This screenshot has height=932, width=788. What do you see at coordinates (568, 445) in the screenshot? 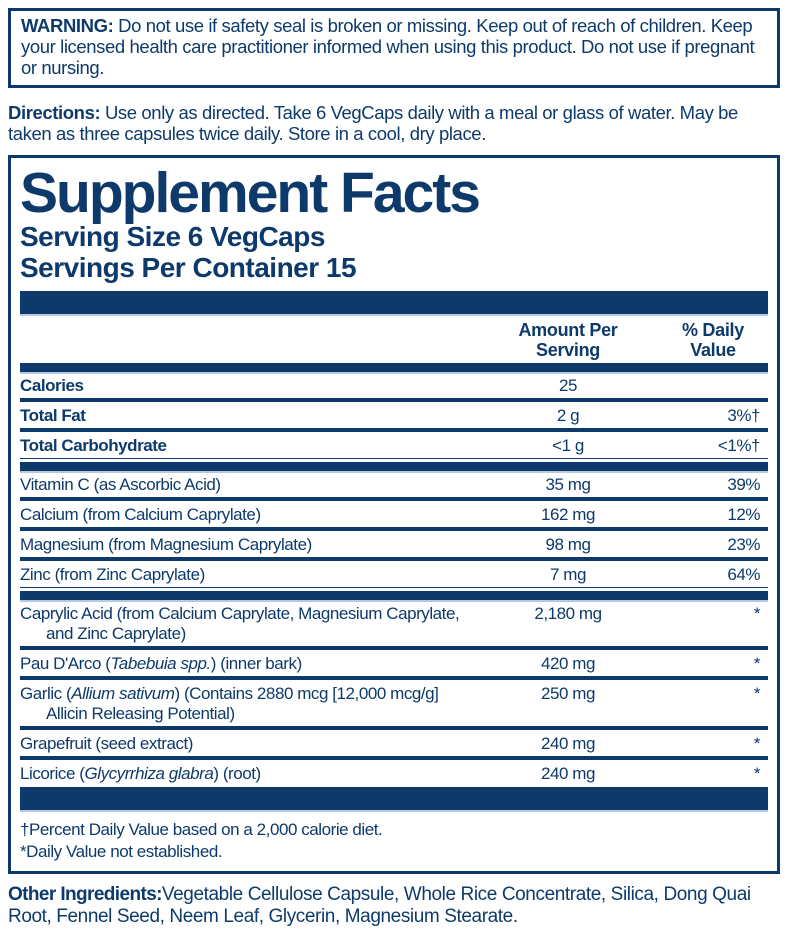
I see `amount-per-serving-value: <1 g` at bounding box center [568, 445].